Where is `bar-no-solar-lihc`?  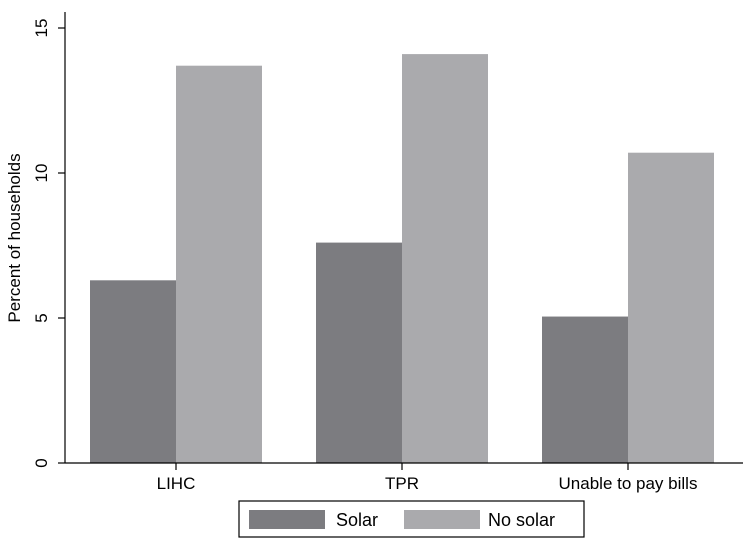
bar-no-solar-lihc is located at coordinates (219, 264).